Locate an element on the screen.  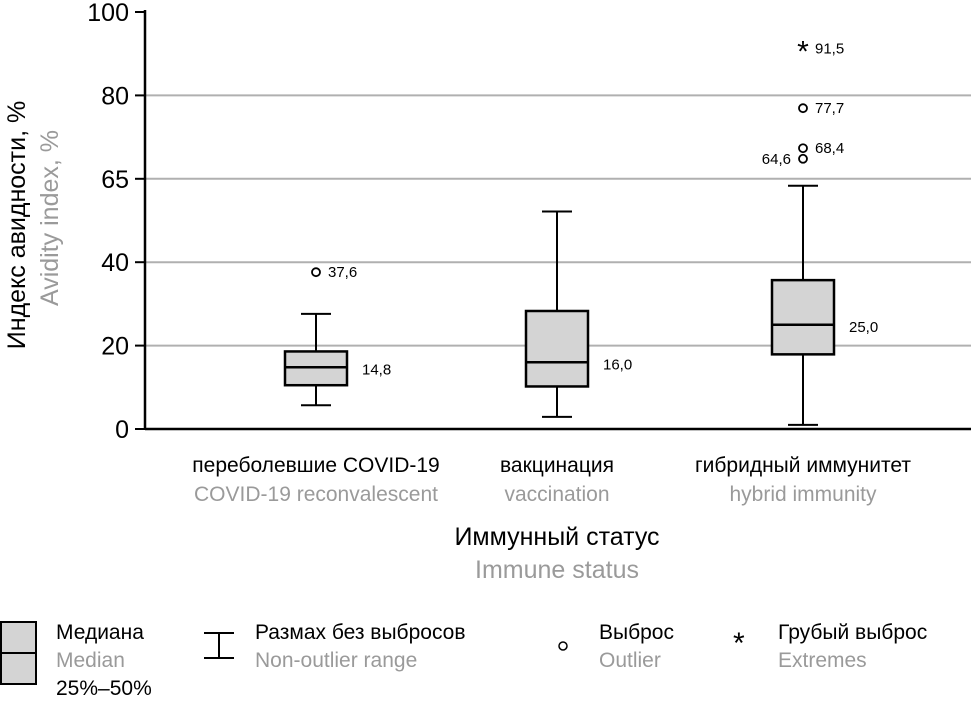
legend-median-sub: 25%–50% is located at coordinates (104, 688).